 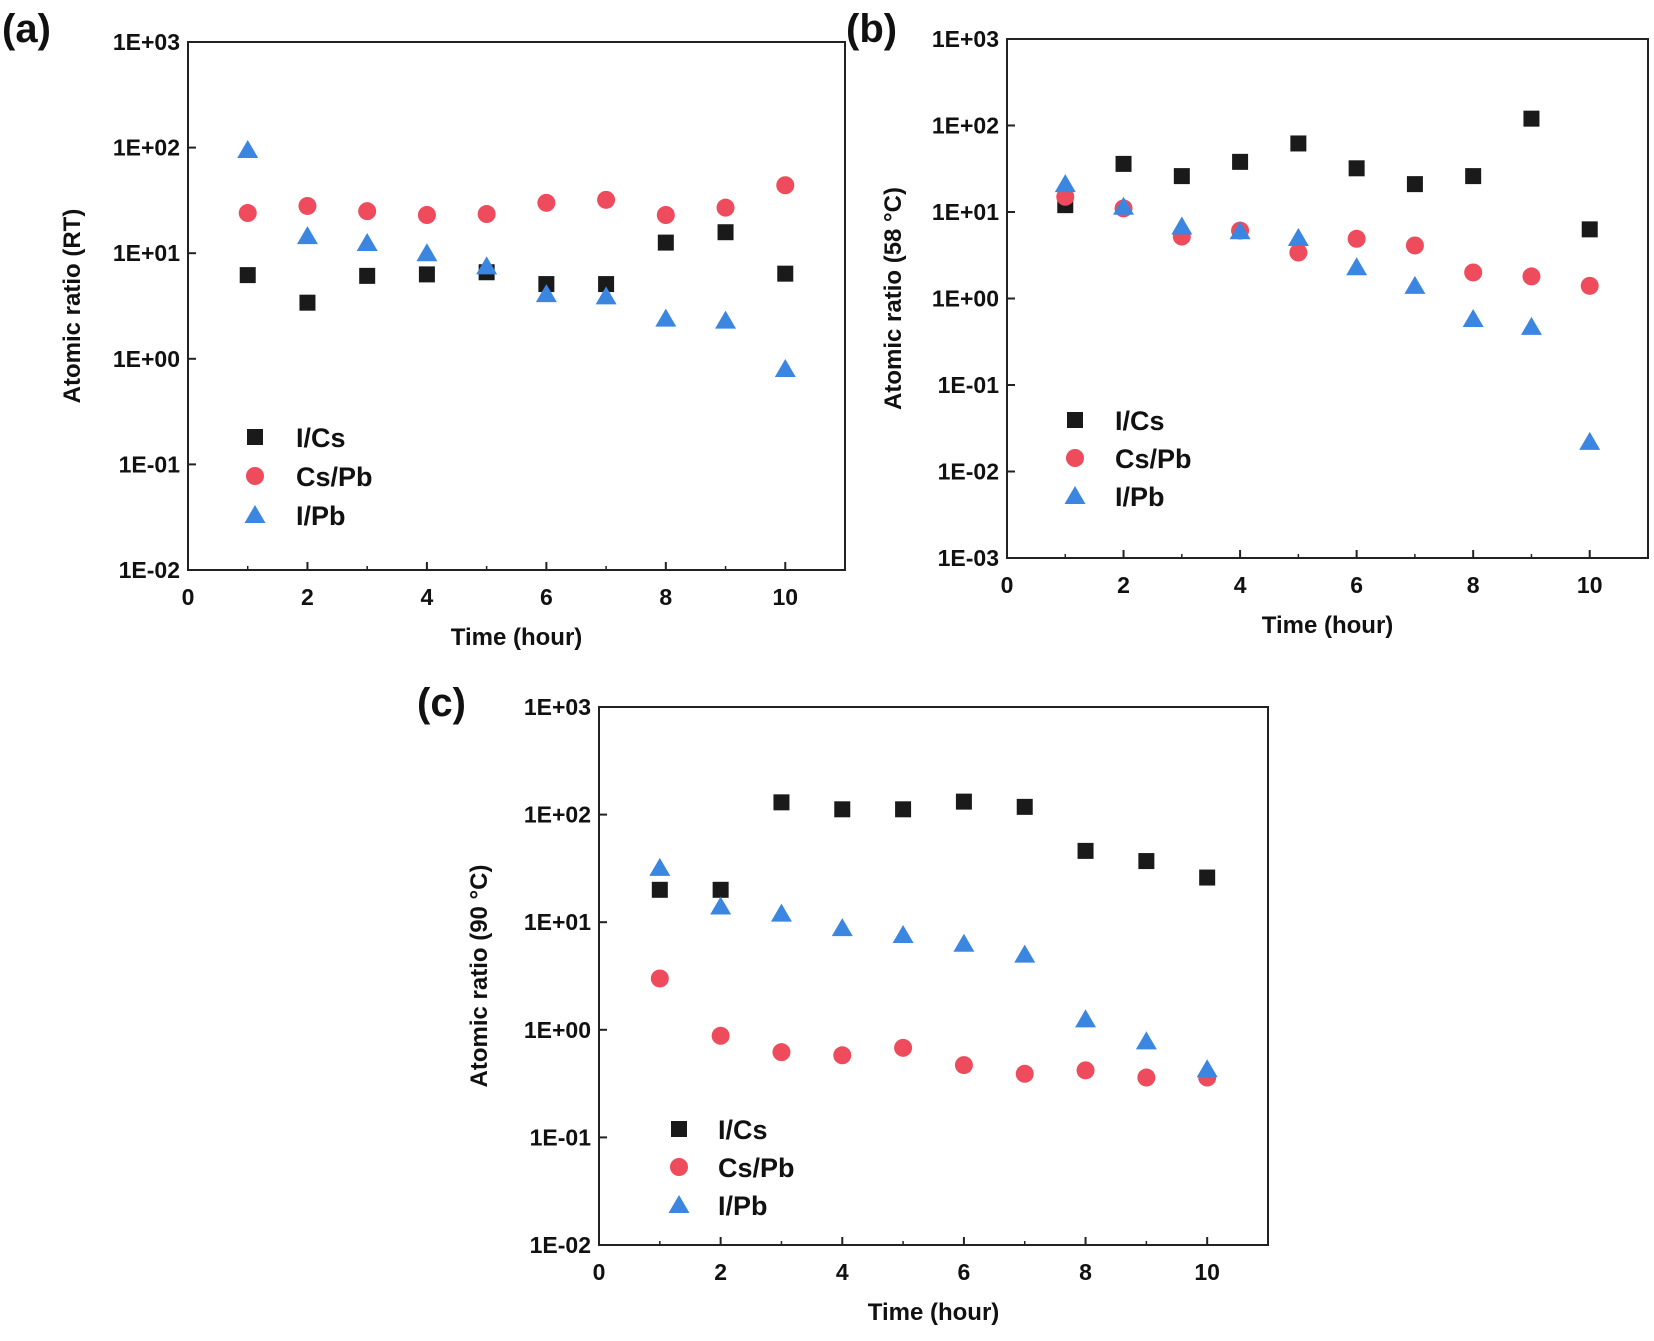 I want to click on panel-label: (a), so click(x=26, y=29).